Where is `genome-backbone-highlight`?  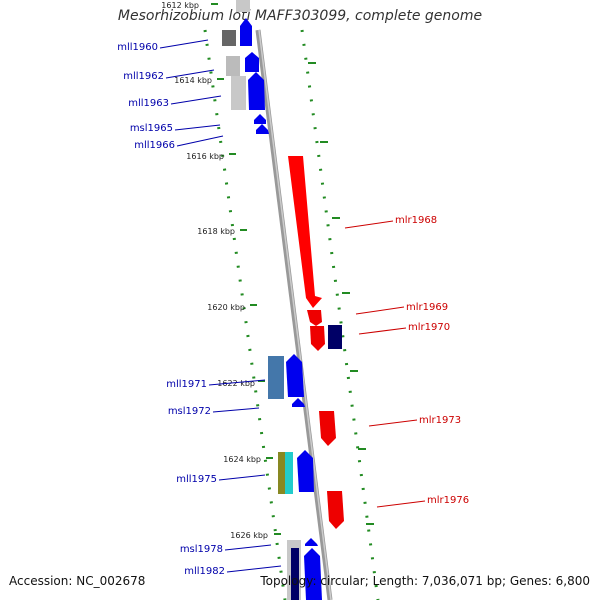
genome-backbone-highlight is located at coordinates (295, 314).